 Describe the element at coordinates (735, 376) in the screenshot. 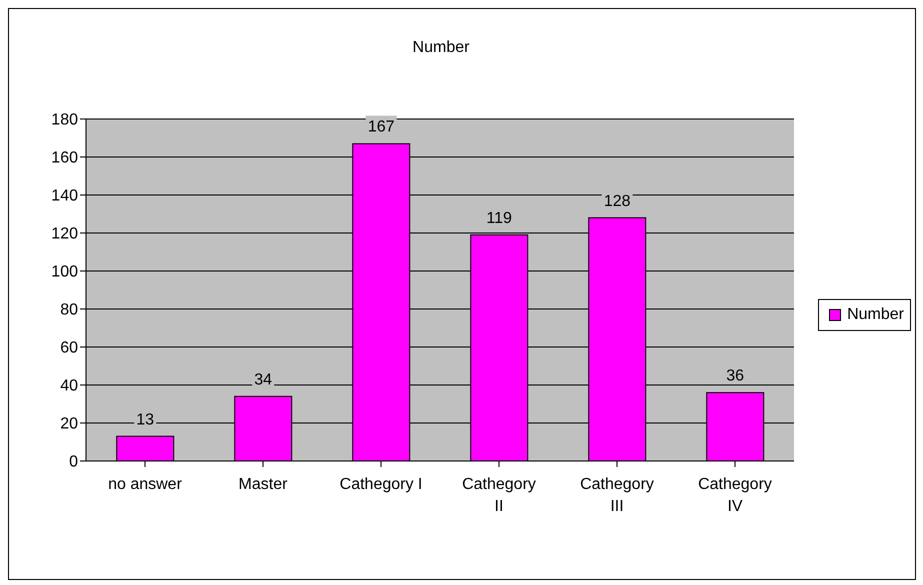

I see `data-label: 36` at that location.